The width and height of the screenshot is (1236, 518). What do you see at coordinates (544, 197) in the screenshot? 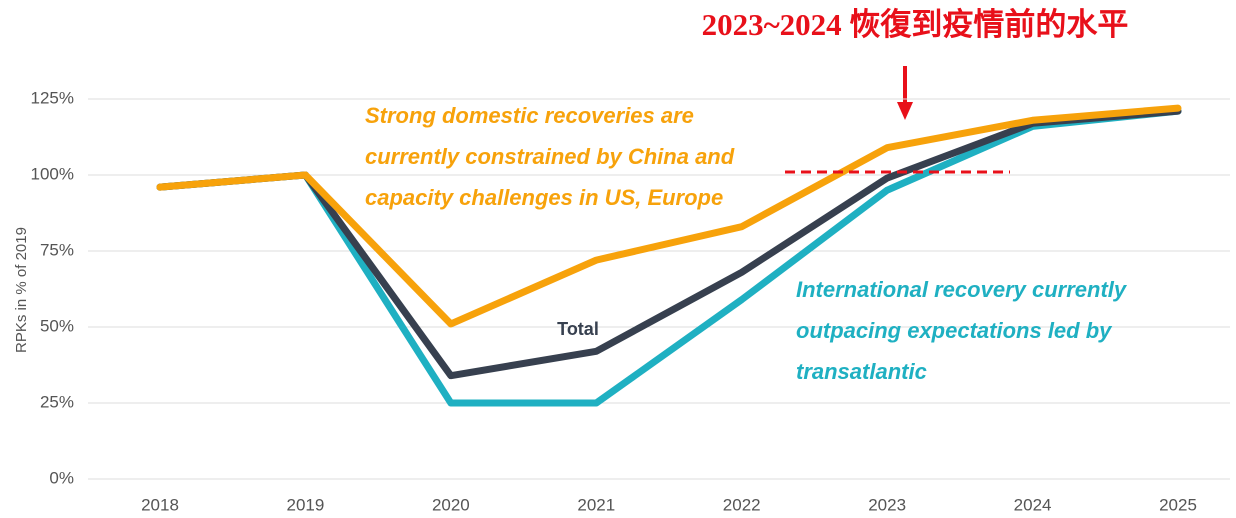
I see `annotation: capacity challenges in US, Europe` at bounding box center [544, 197].